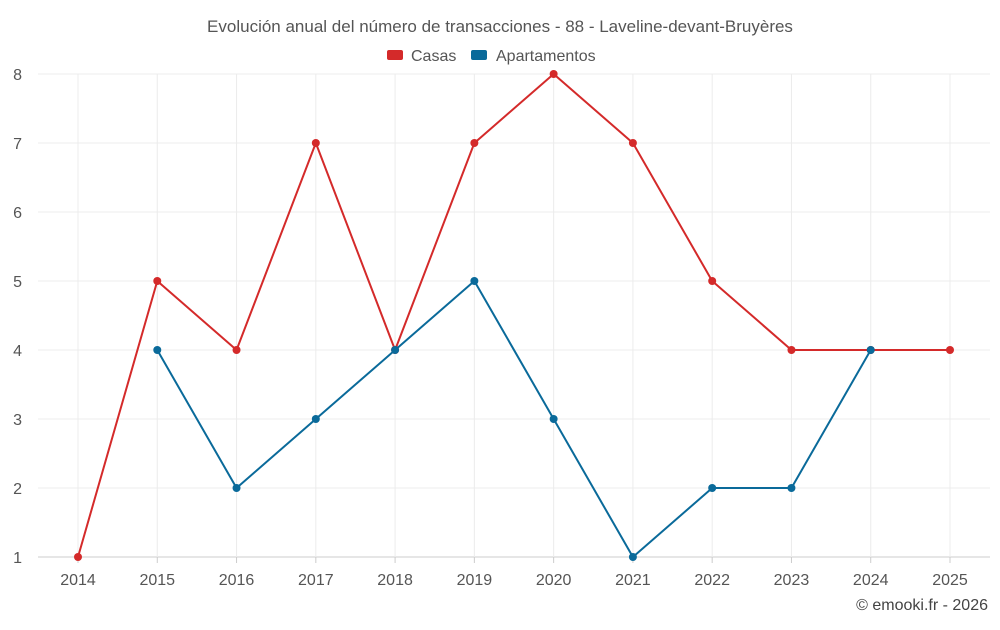 The height and width of the screenshot is (630, 1000). I want to click on x-tick-label: 2025, so click(950, 580).